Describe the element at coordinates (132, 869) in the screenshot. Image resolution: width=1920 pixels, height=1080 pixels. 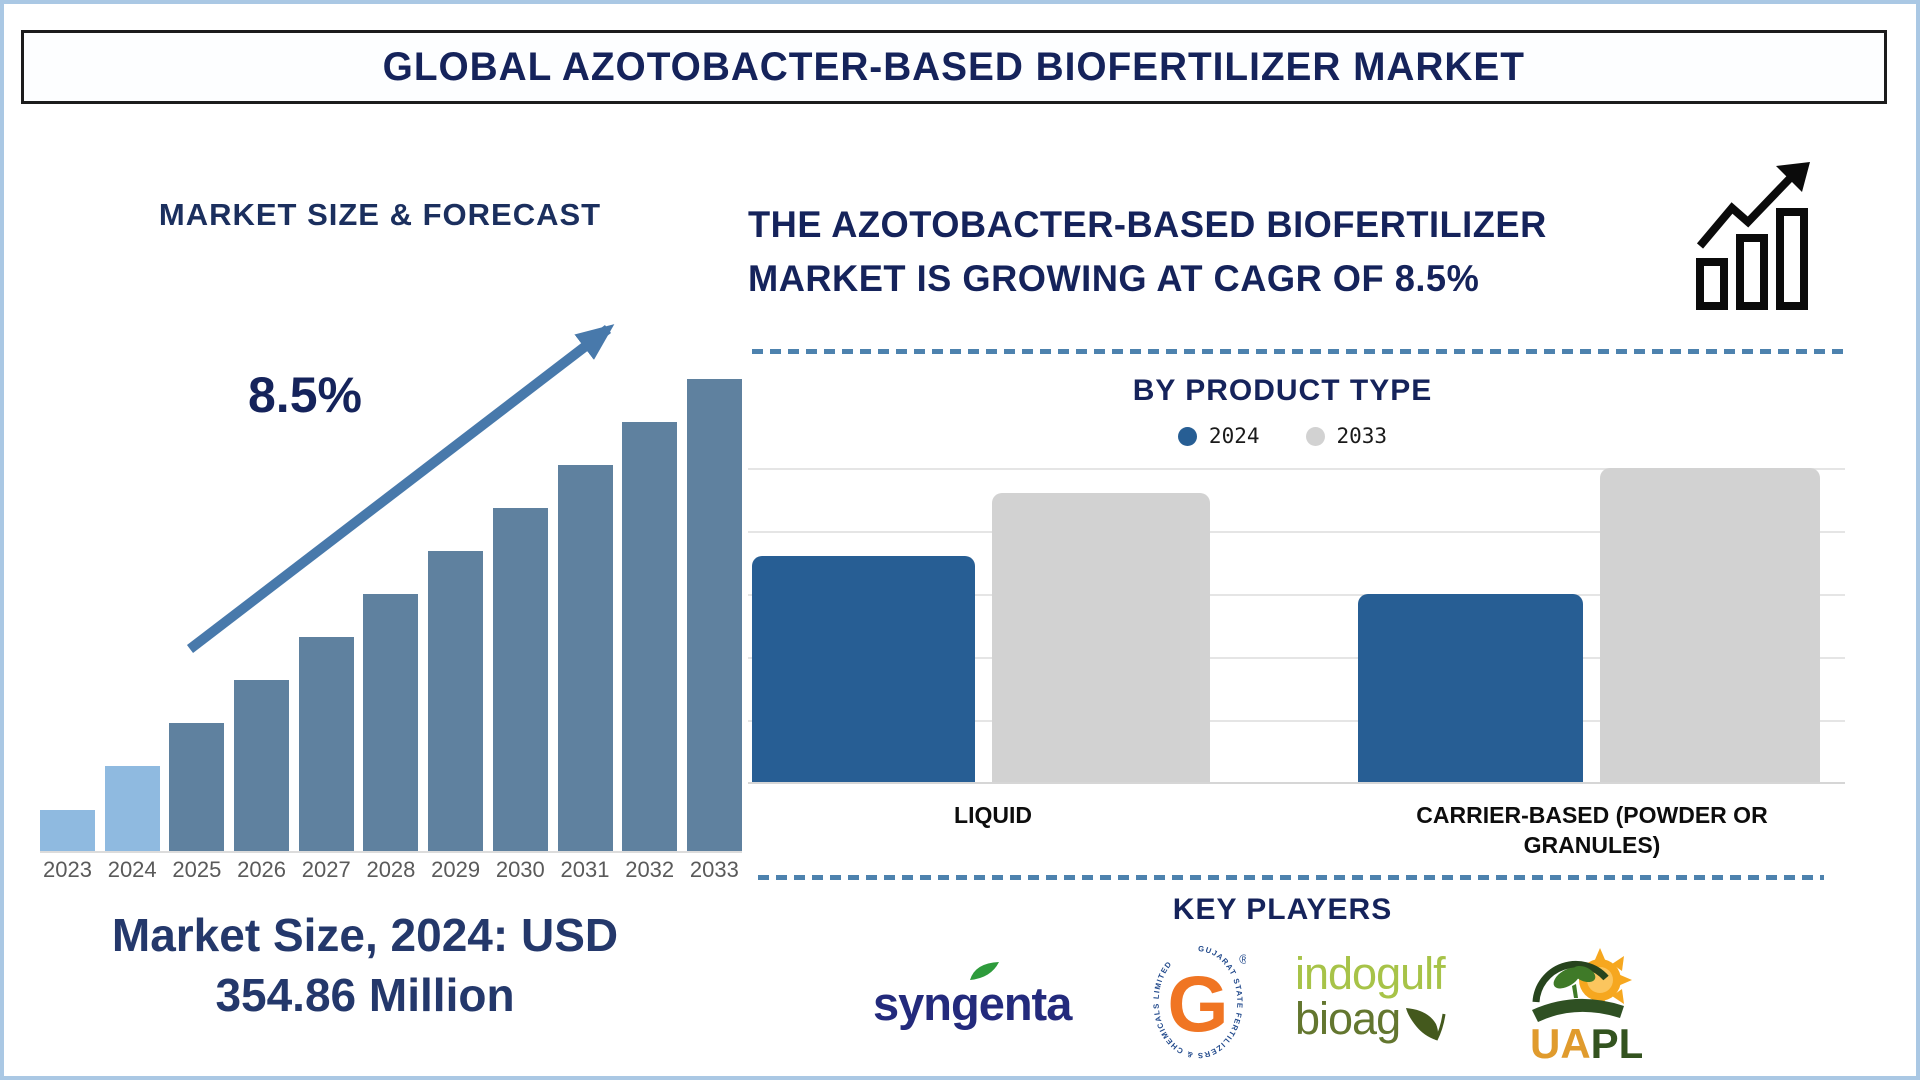
I see `forecast-year-label-2024: 2024` at that location.